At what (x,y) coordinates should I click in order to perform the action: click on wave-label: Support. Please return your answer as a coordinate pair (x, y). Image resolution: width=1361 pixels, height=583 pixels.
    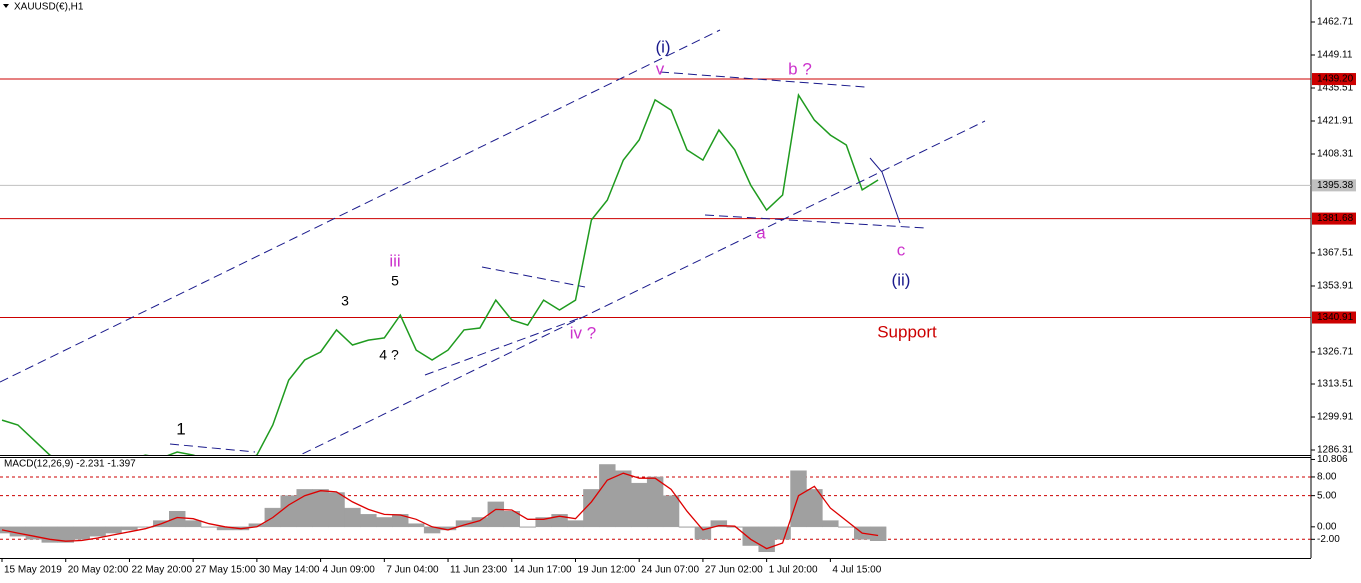
    Looking at the image, I should click on (907, 331).